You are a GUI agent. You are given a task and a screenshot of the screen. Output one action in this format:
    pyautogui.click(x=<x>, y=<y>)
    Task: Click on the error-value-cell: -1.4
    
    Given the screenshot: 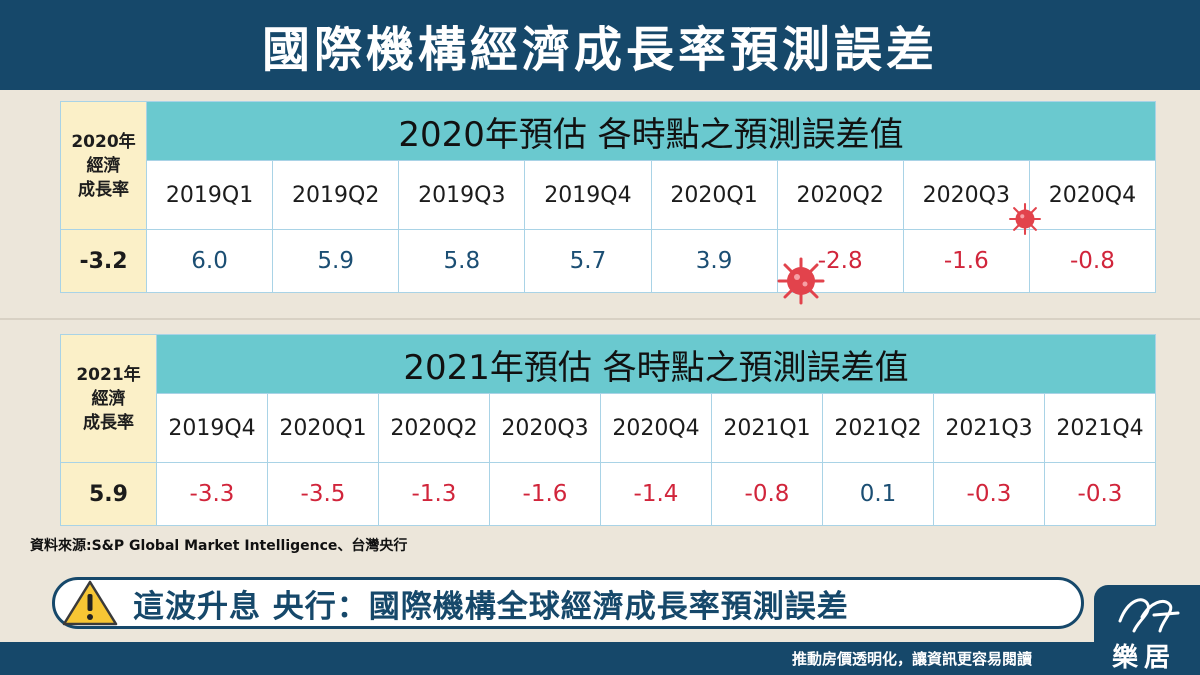 What is the action you would take?
    pyautogui.click(x=656, y=494)
    